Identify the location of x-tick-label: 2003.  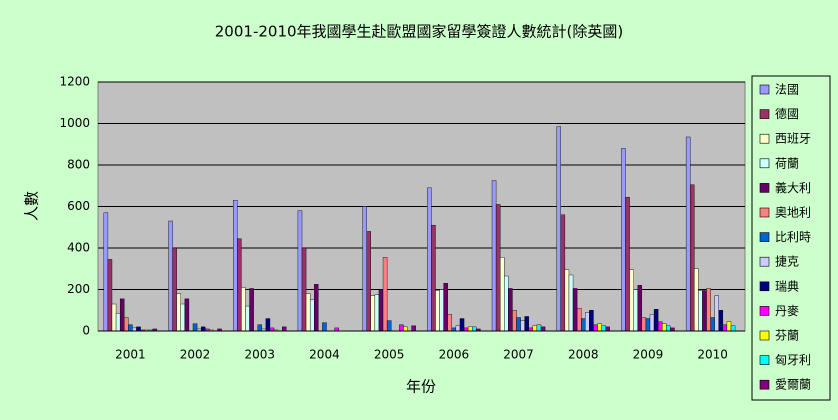
(259, 355).